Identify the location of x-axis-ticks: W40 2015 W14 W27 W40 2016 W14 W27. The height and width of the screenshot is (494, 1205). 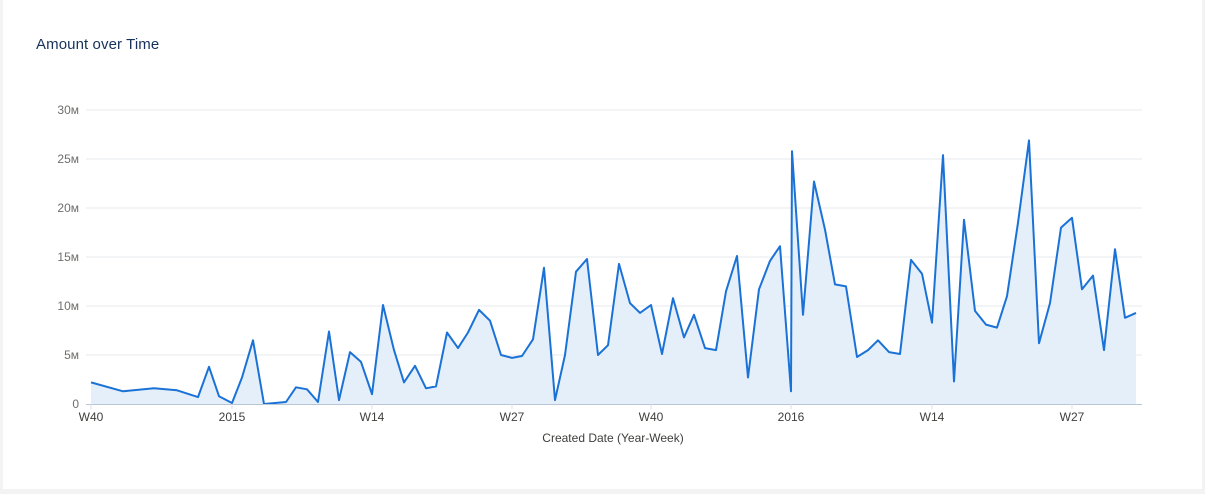
(582, 414).